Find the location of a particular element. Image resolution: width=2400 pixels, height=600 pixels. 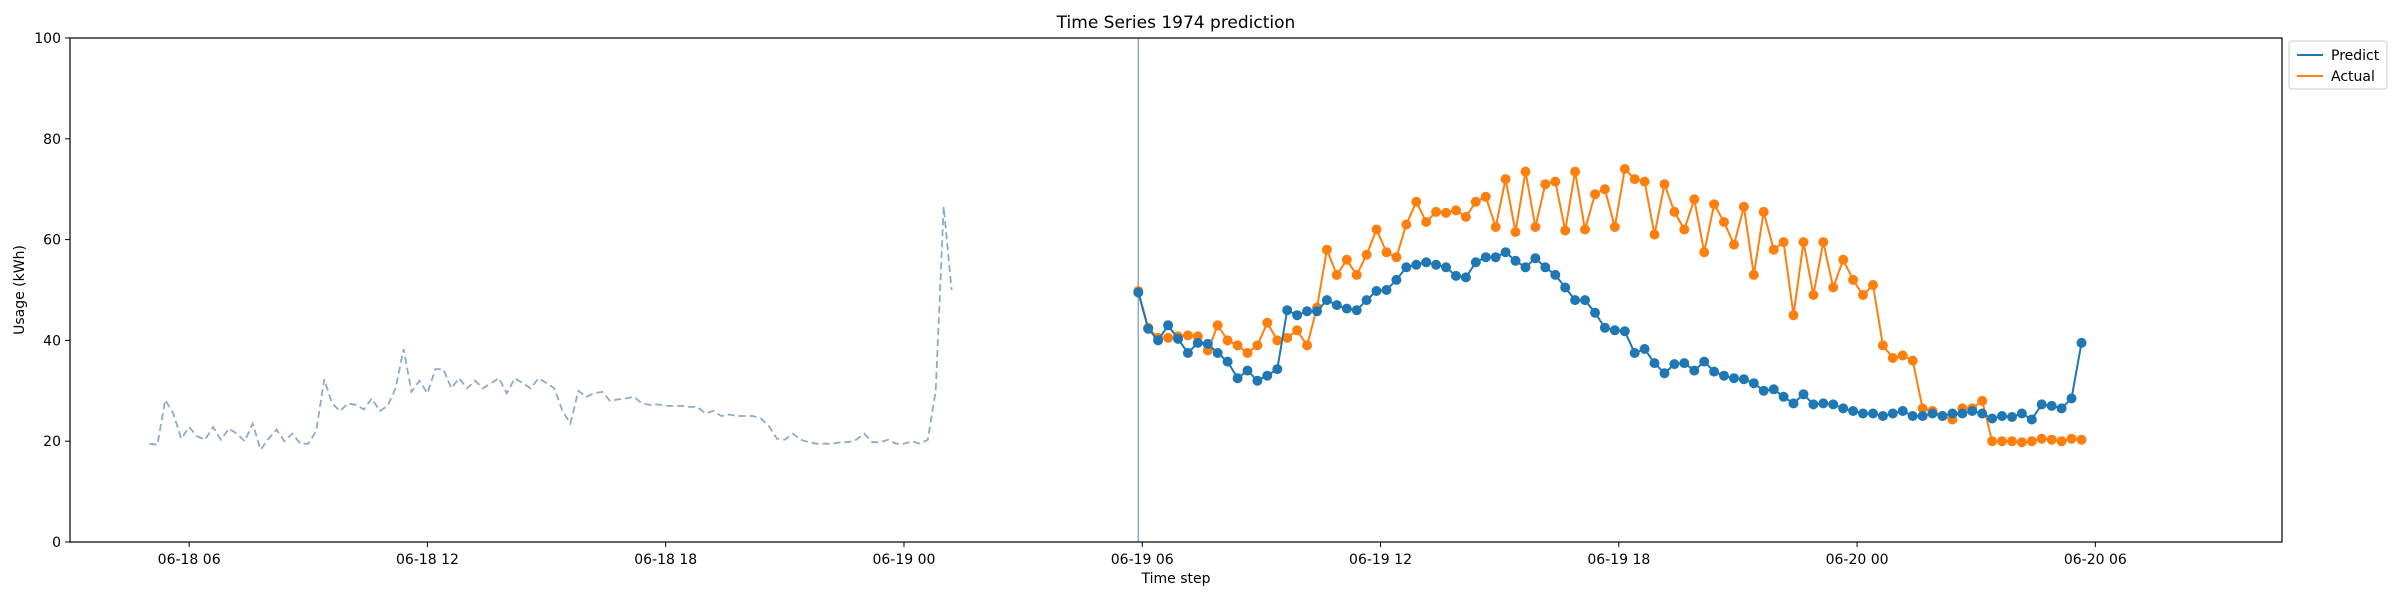

y-tick-label: 0 is located at coordinates (56, 543).